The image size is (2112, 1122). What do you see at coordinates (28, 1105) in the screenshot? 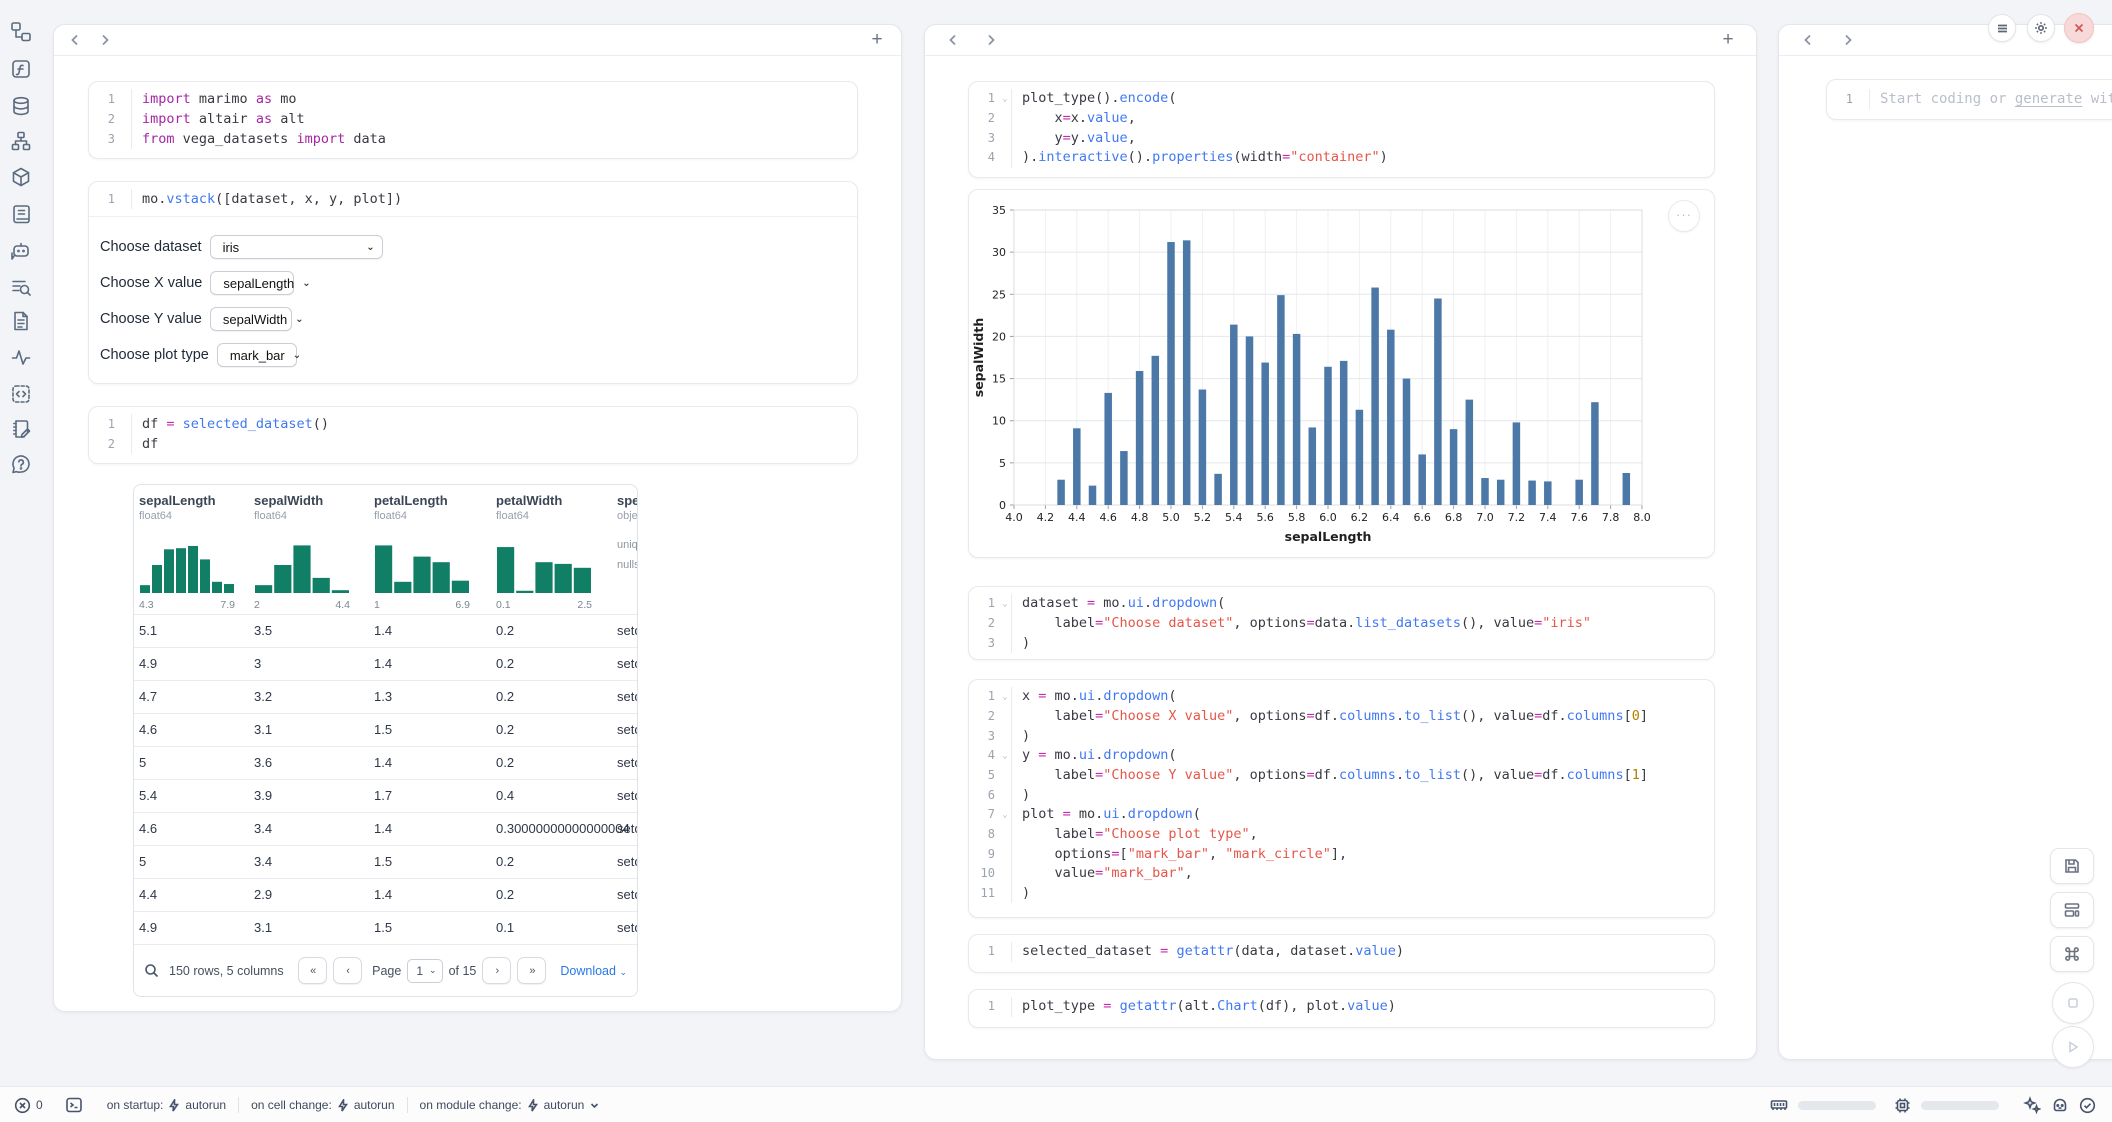
I see `errors-indicator: 0` at bounding box center [28, 1105].